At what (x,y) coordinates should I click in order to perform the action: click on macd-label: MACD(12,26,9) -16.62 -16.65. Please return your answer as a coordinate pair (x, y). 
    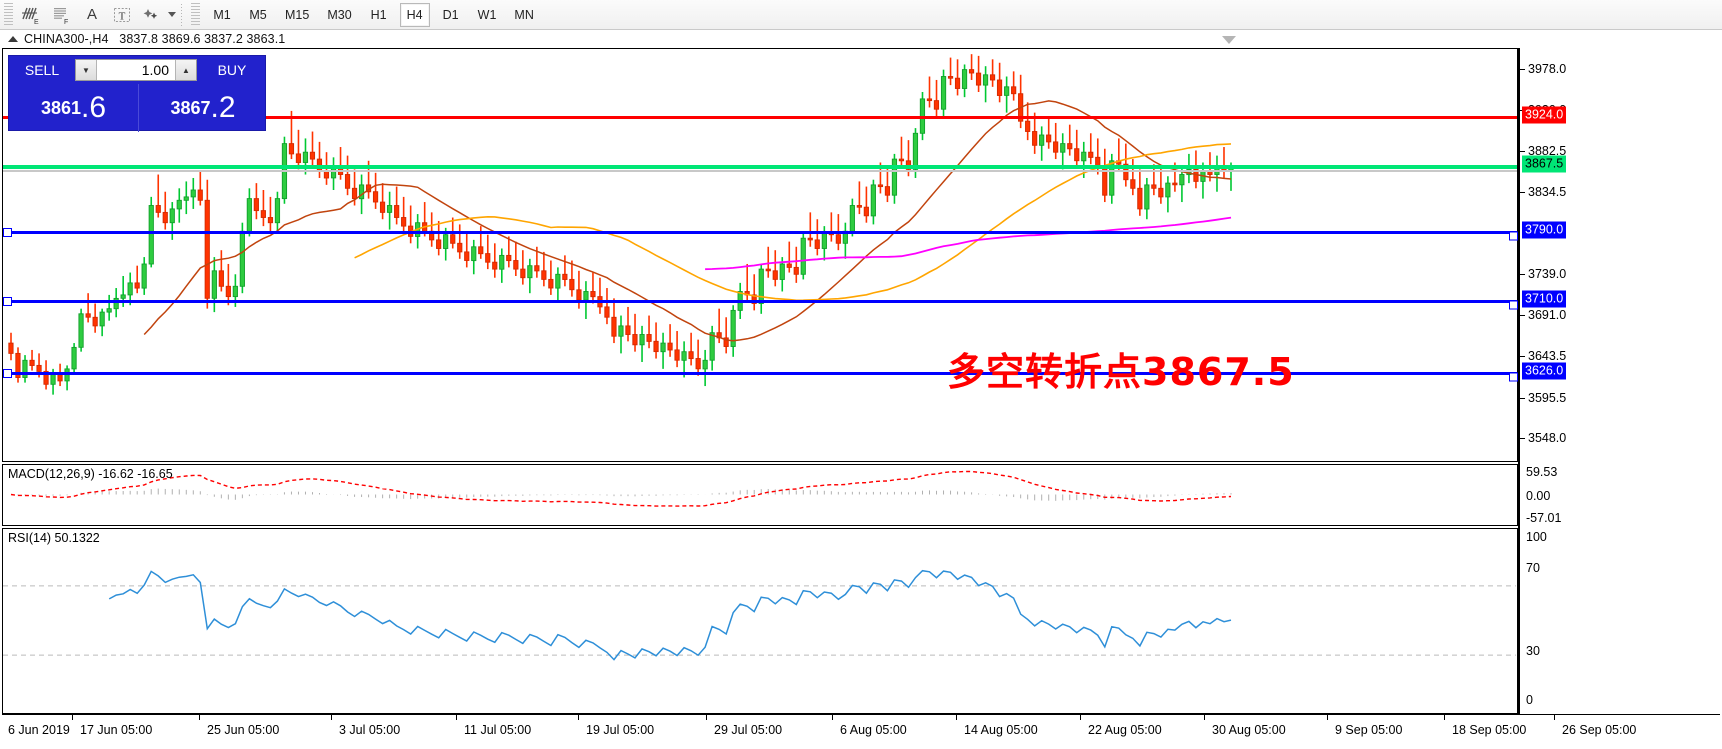
    Looking at the image, I should click on (90, 474).